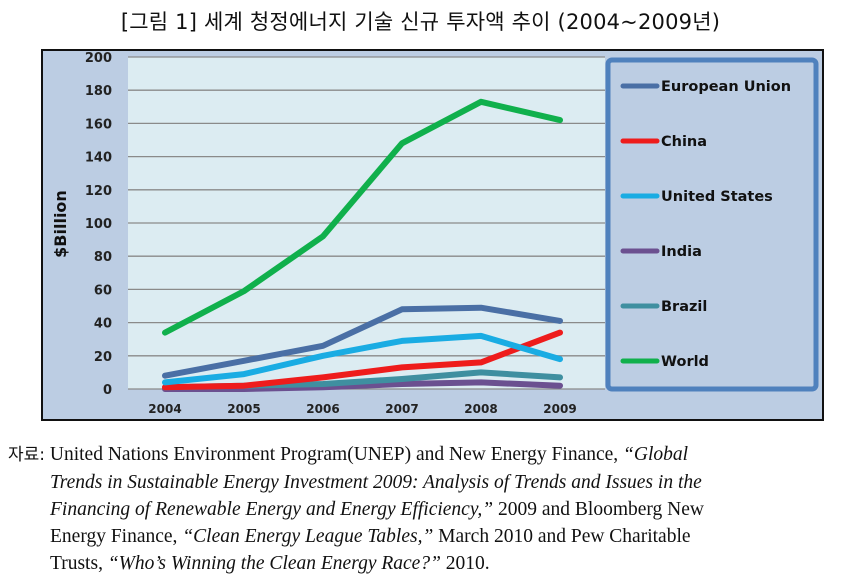 This screenshot has width=841, height=587. I want to click on legend-label: United States, so click(717, 197).